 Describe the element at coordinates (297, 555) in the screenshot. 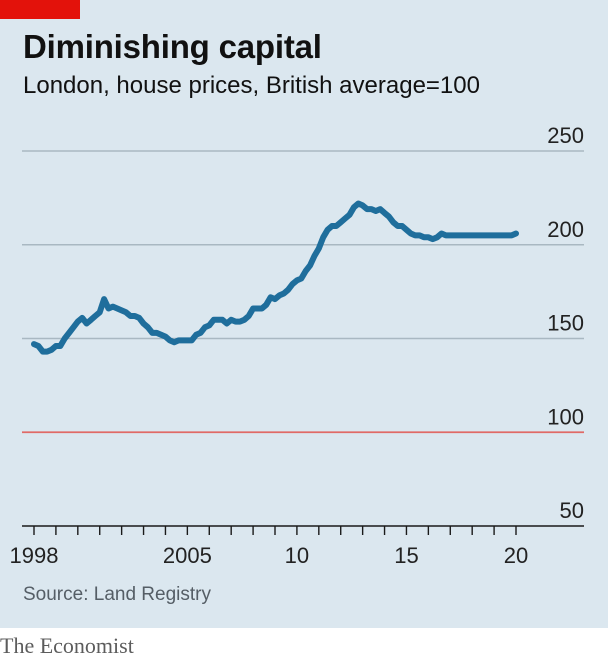

I see `x-tick-label-10: 10` at that location.